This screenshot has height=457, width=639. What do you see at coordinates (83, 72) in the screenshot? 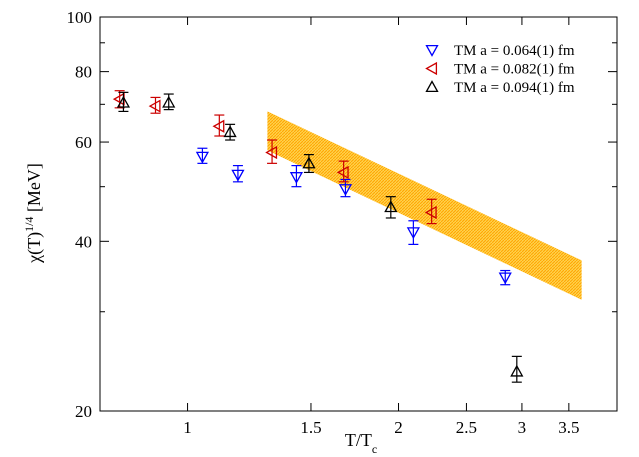
I see `y-tick-label: 80` at bounding box center [83, 72].